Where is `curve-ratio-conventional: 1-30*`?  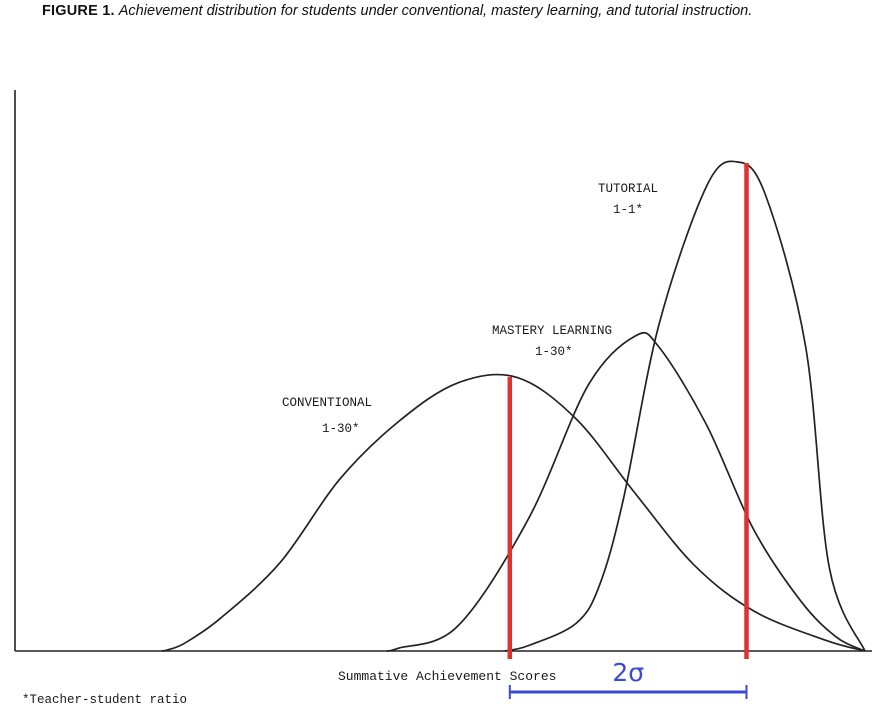
curve-ratio-conventional: 1-30* is located at coordinates (341, 429).